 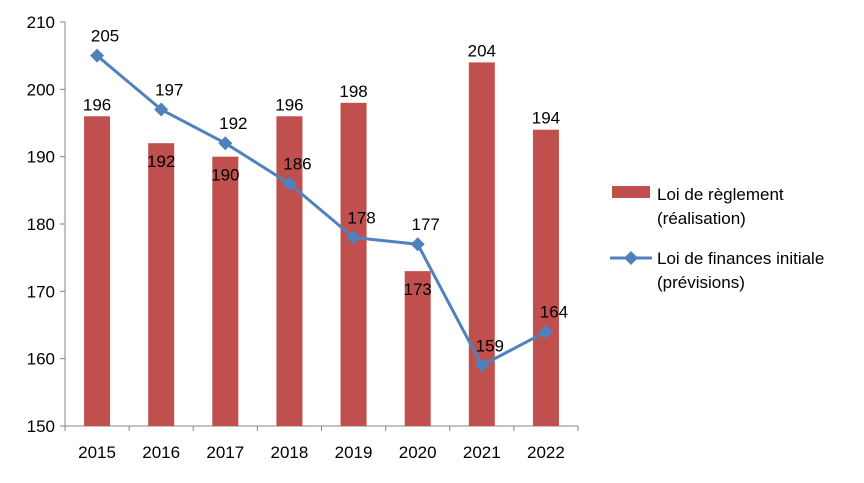 I want to click on y-tick-label: 170, so click(x=41, y=291).